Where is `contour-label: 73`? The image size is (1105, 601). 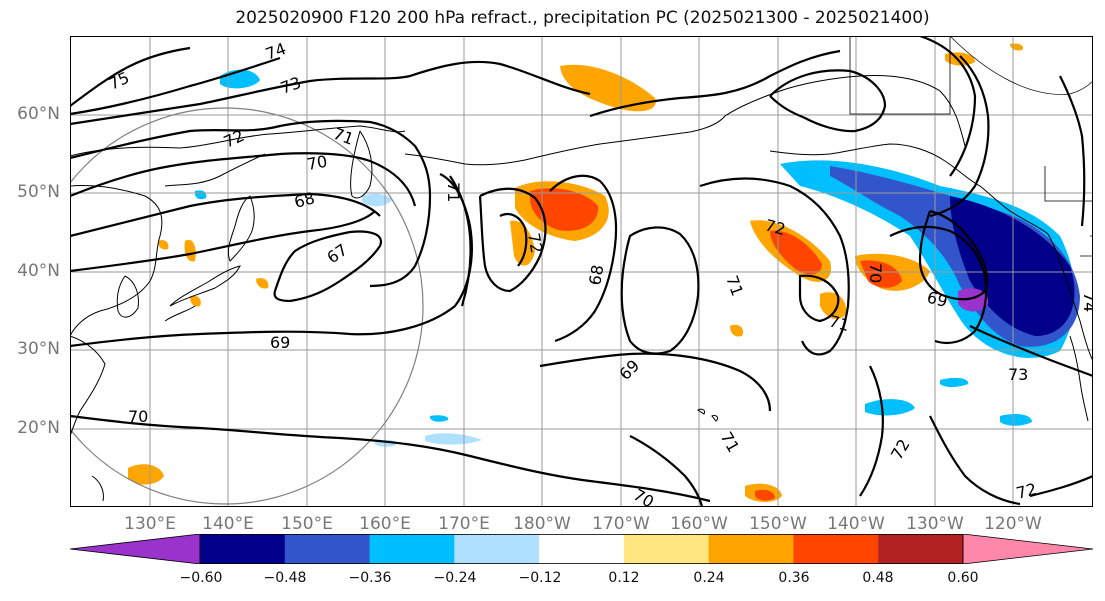 contour-label: 73 is located at coordinates (1018, 374).